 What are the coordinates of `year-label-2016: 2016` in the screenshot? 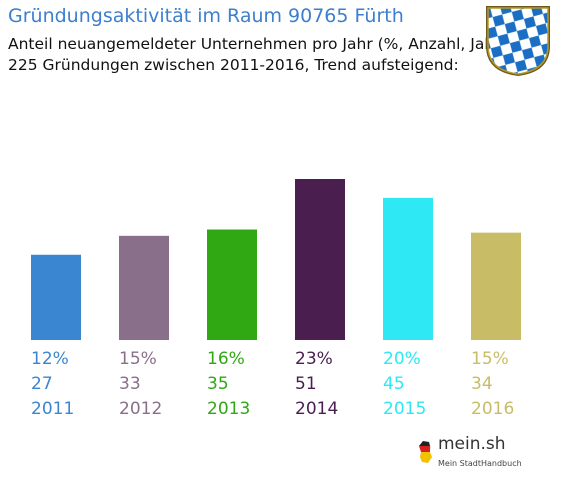 It's located at (492, 409).